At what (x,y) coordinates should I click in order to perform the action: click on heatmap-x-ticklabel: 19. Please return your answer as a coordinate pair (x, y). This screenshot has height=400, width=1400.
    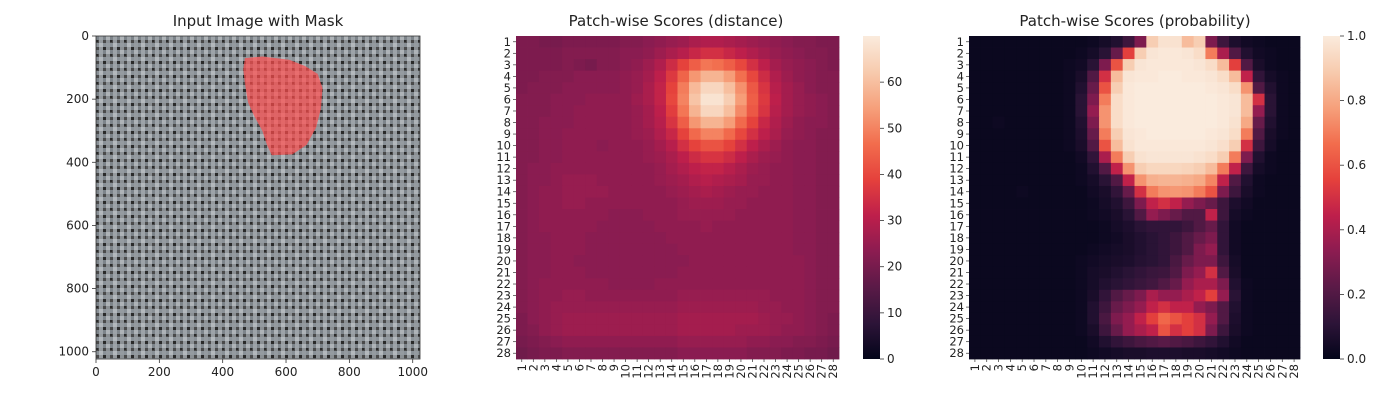
    Looking at the image, I should click on (1188, 371).